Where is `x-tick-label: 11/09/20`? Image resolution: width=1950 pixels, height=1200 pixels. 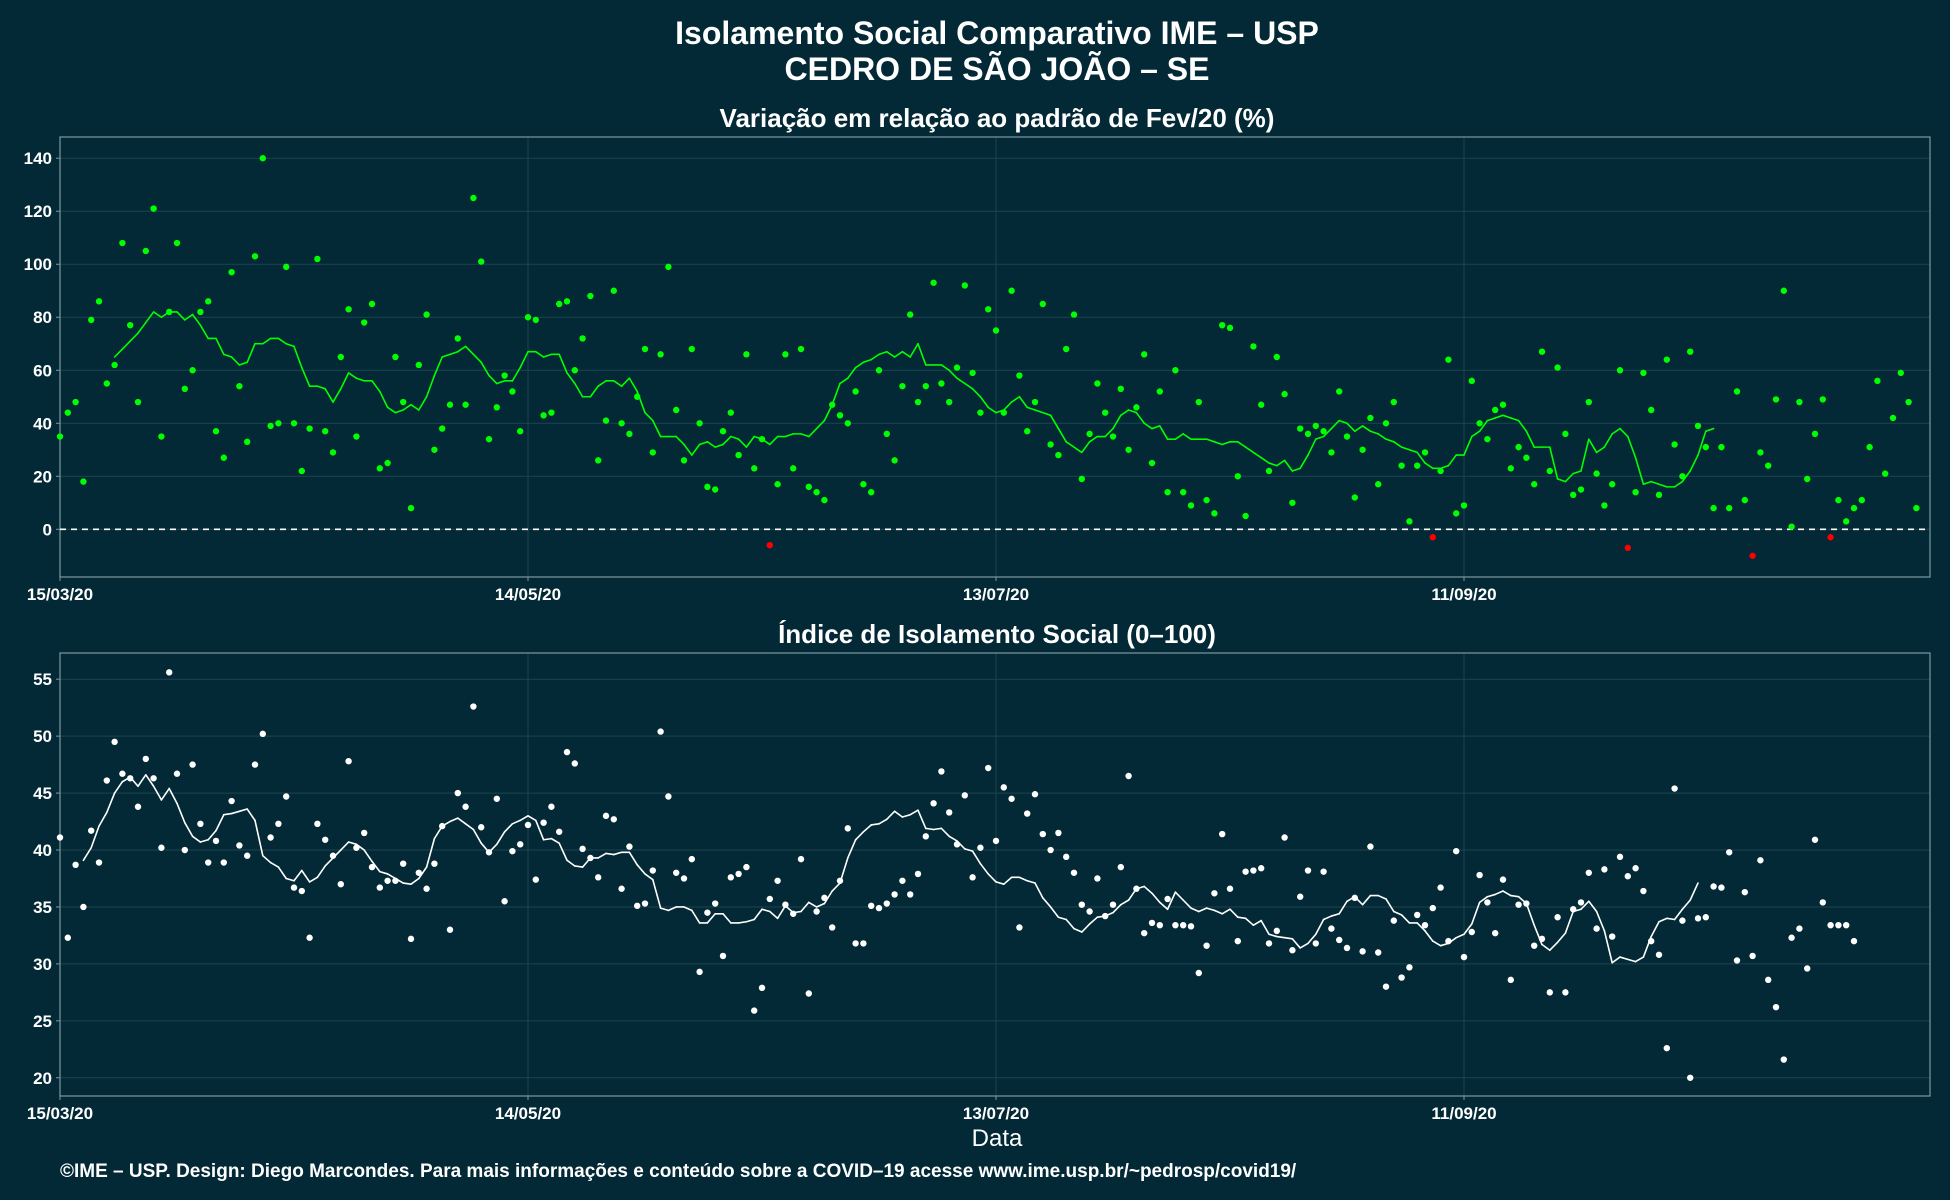 x-tick-label: 11/09/20 is located at coordinates (1463, 1113).